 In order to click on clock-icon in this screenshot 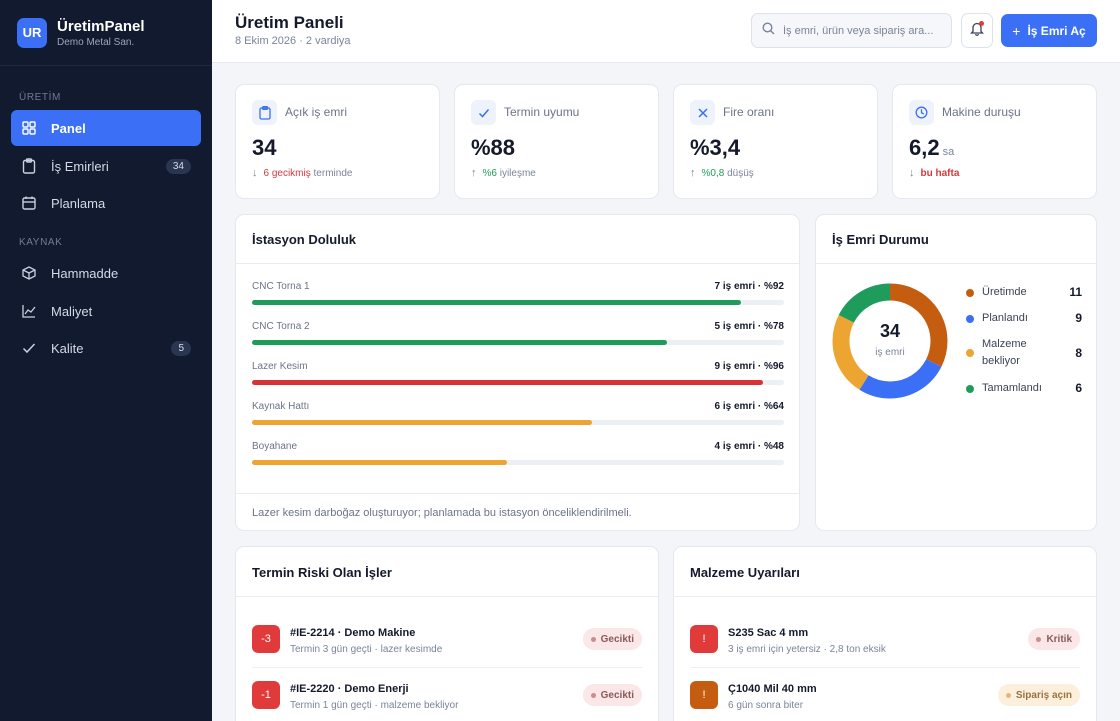, I will do `click(921, 112)`.